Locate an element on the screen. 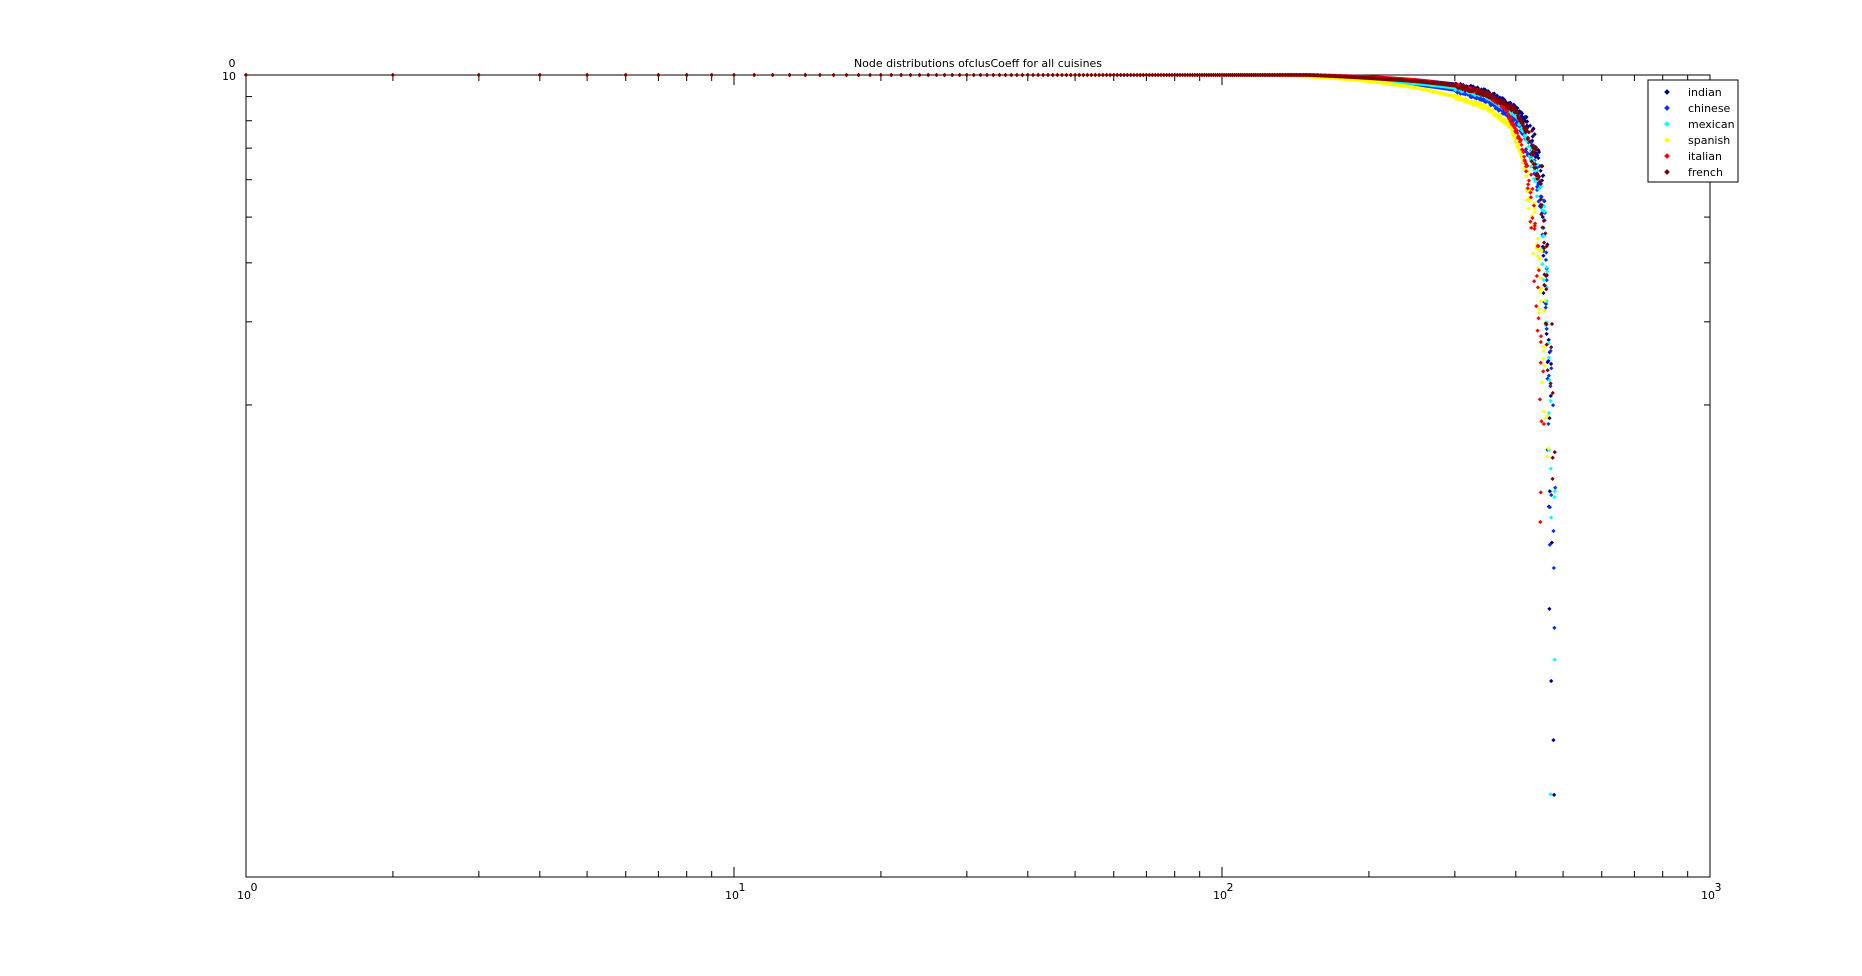 The width and height of the screenshot is (1862, 976). legend-label-chinese: chinese is located at coordinates (1709, 108).